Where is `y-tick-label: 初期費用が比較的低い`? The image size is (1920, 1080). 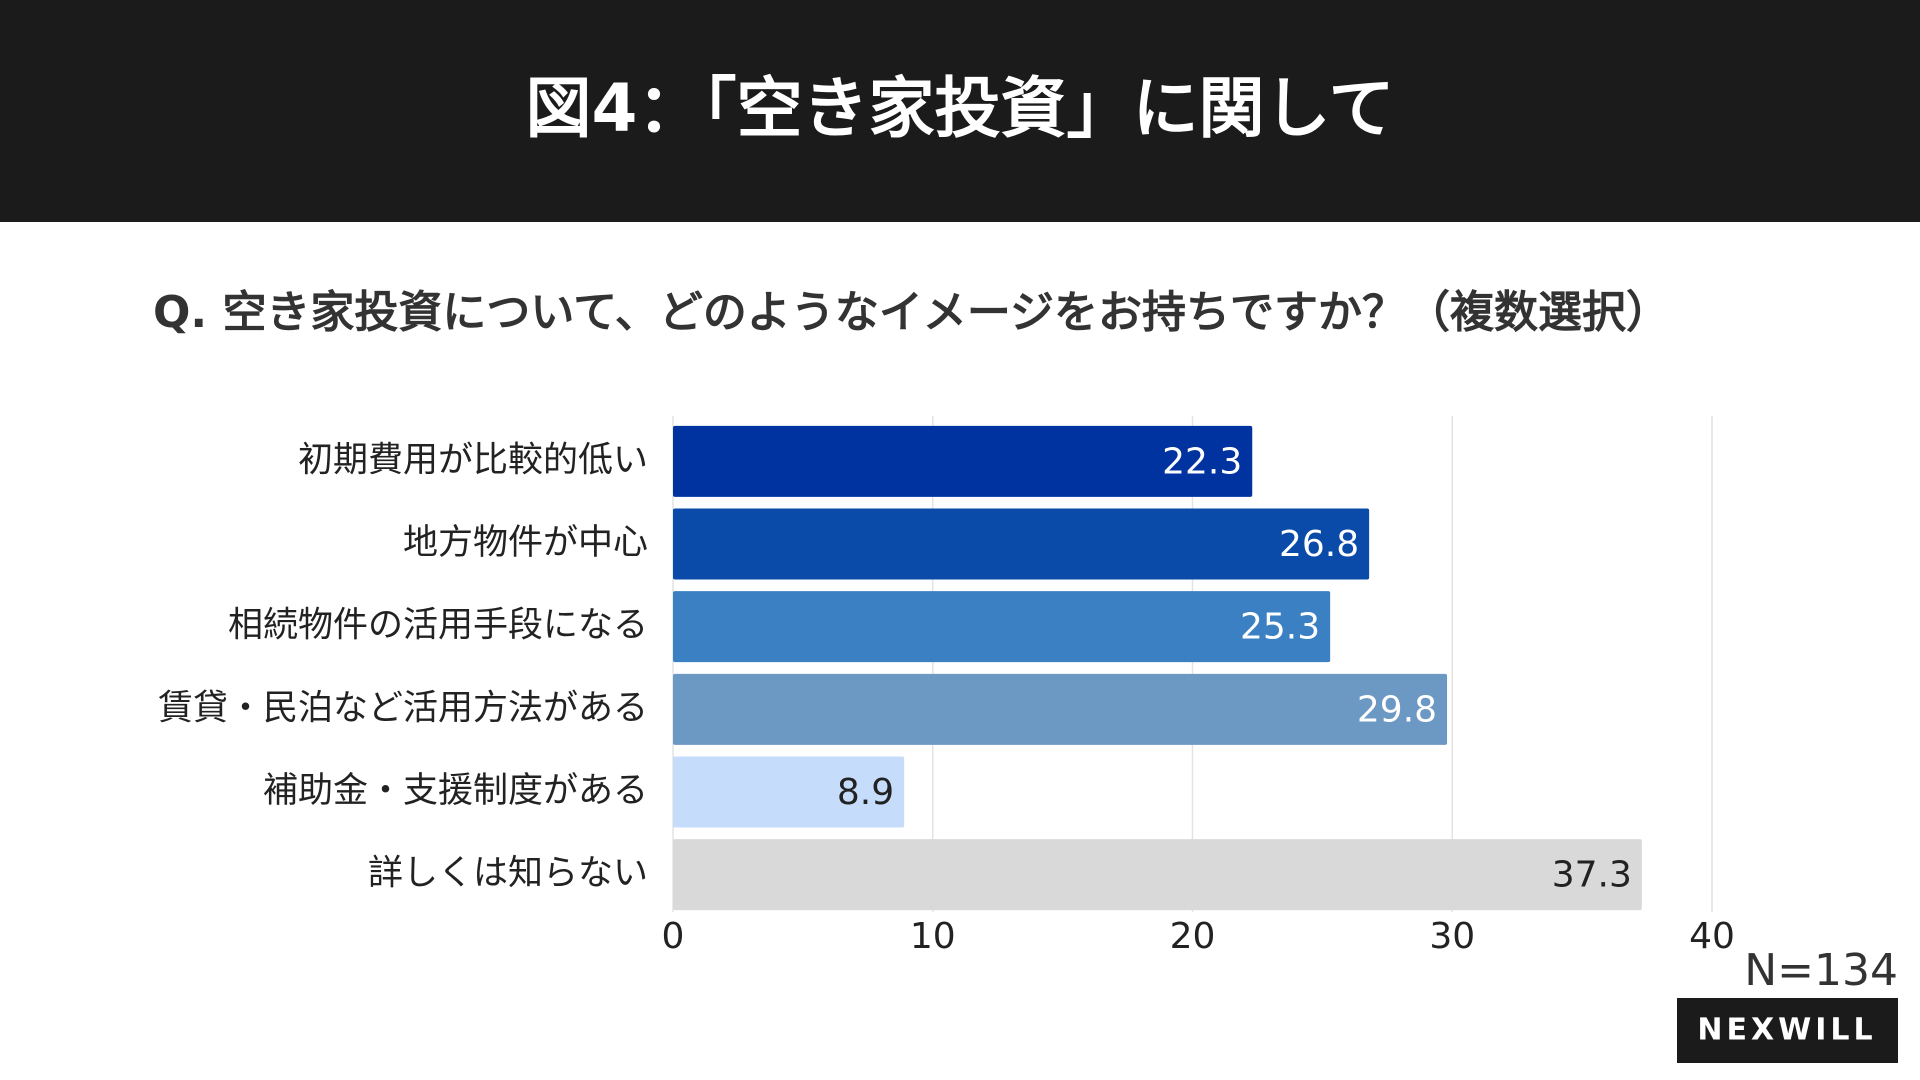
y-tick-label: 初期費用が比較的低い is located at coordinates (473, 460).